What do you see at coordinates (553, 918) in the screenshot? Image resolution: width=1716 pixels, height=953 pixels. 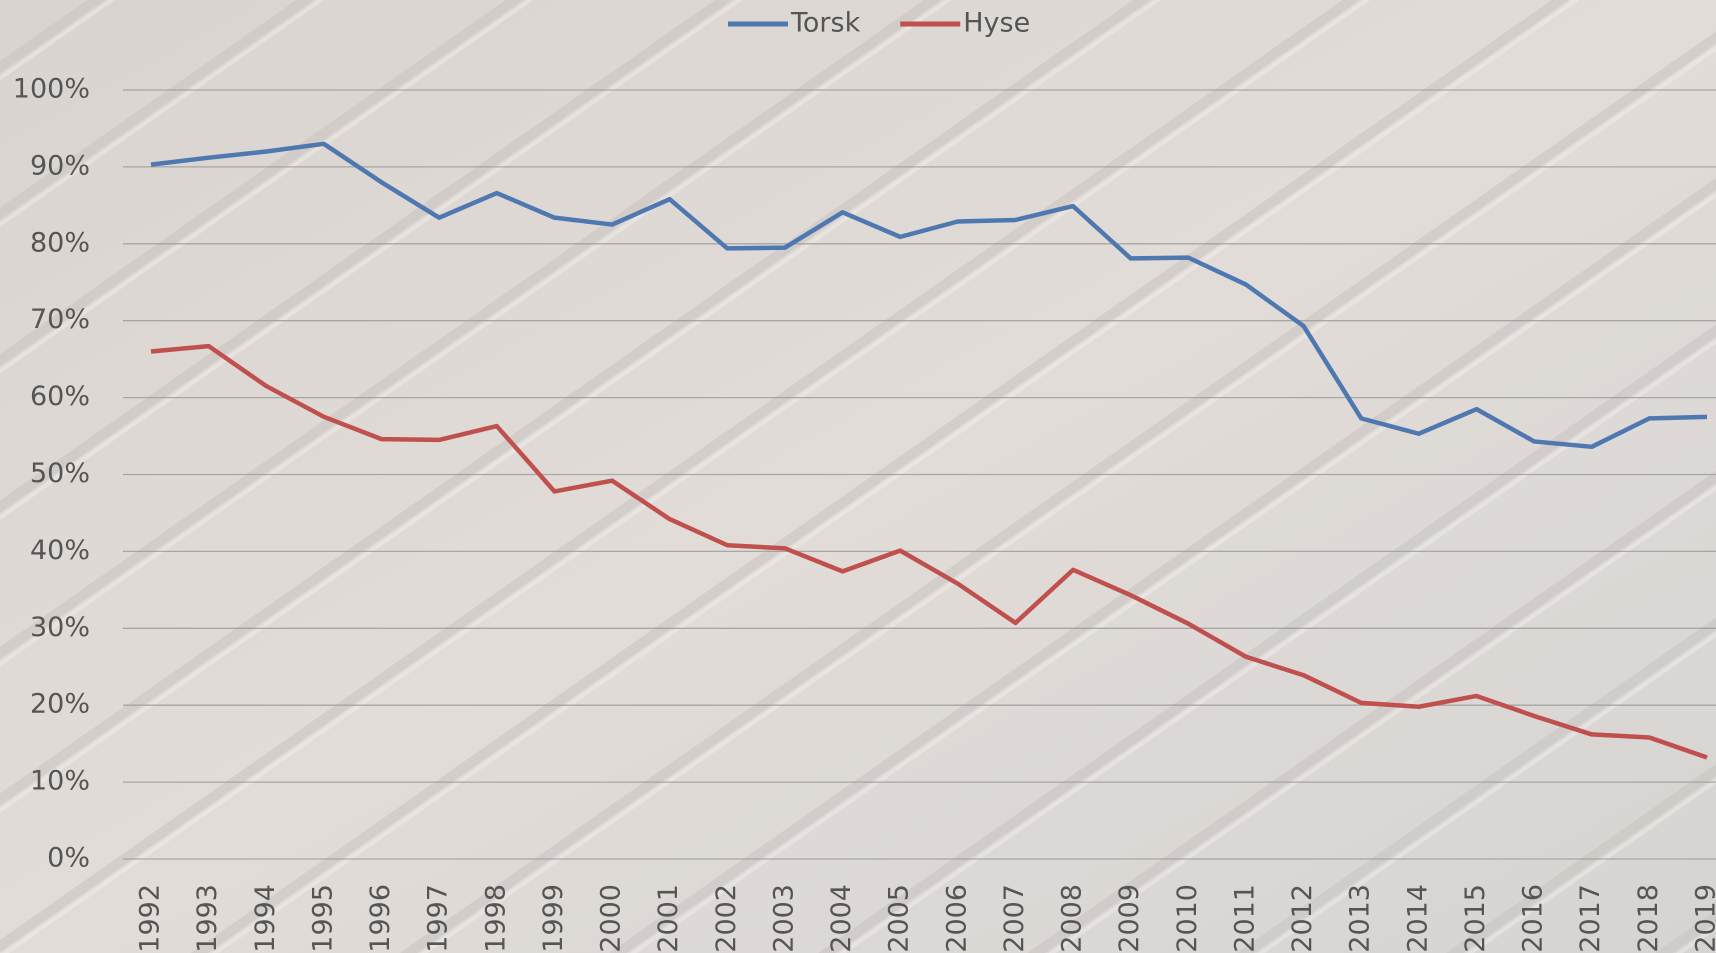 I see `x-tick-label: 1999` at bounding box center [553, 918].